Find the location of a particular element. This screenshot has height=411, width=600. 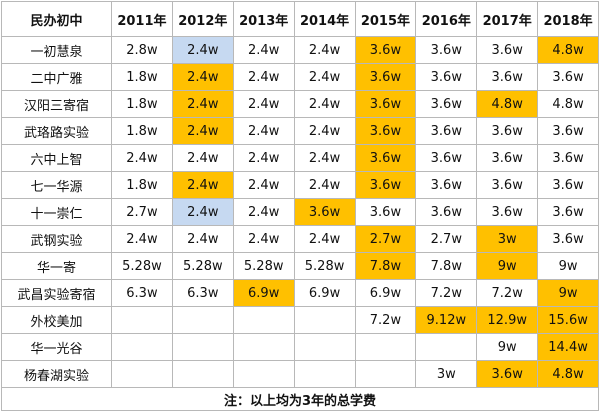

table-row: 外校美加 7.2w 9.12w 12.9w 15.6w is located at coordinates (300, 320).